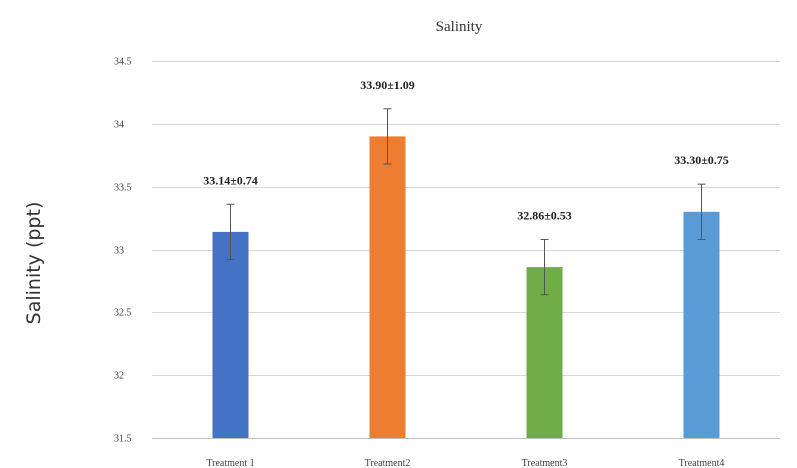 Image resolution: width=797 pixels, height=468 pixels. What do you see at coordinates (701, 160) in the screenshot?
I see `data-label-4: 33.30±0.75` at bounding box center [701, 160].